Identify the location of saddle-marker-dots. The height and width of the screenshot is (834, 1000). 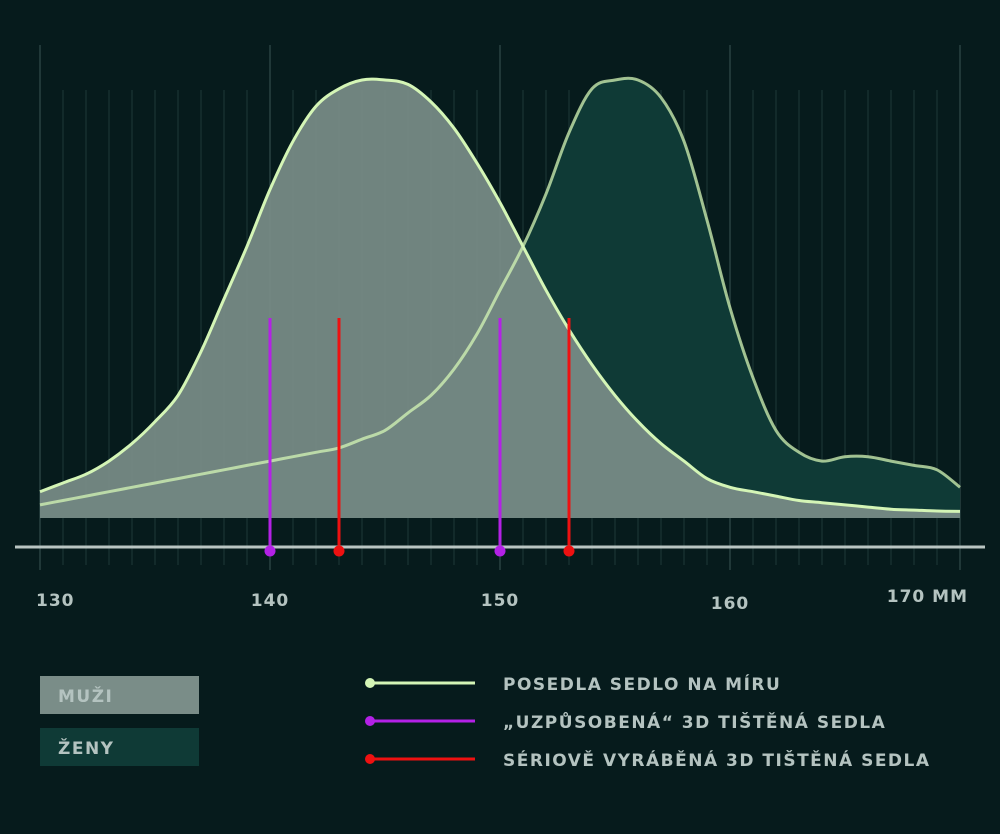
(419, 551).